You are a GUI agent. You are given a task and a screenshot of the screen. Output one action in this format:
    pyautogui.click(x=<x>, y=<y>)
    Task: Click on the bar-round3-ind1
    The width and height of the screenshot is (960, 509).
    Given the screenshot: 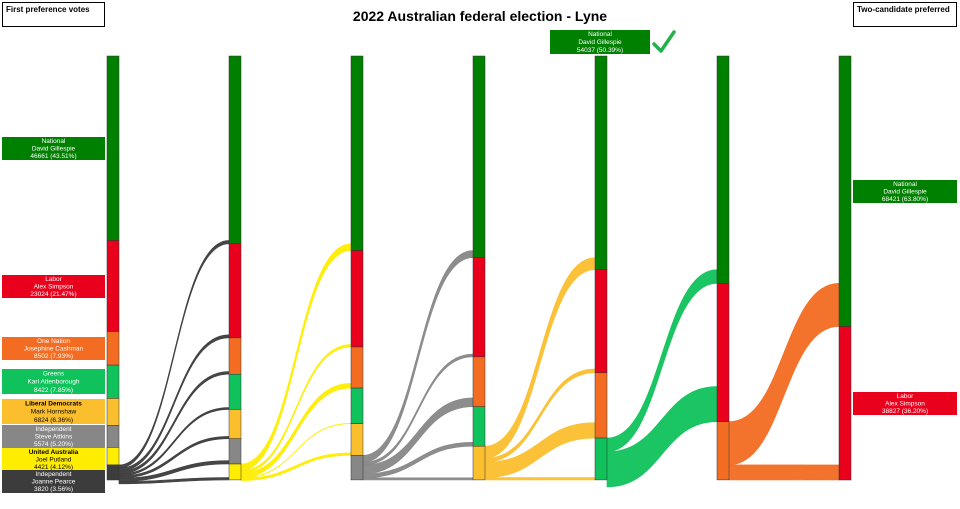 What is the action you would take?
    pyautogui.click(x=357, y=468)
    